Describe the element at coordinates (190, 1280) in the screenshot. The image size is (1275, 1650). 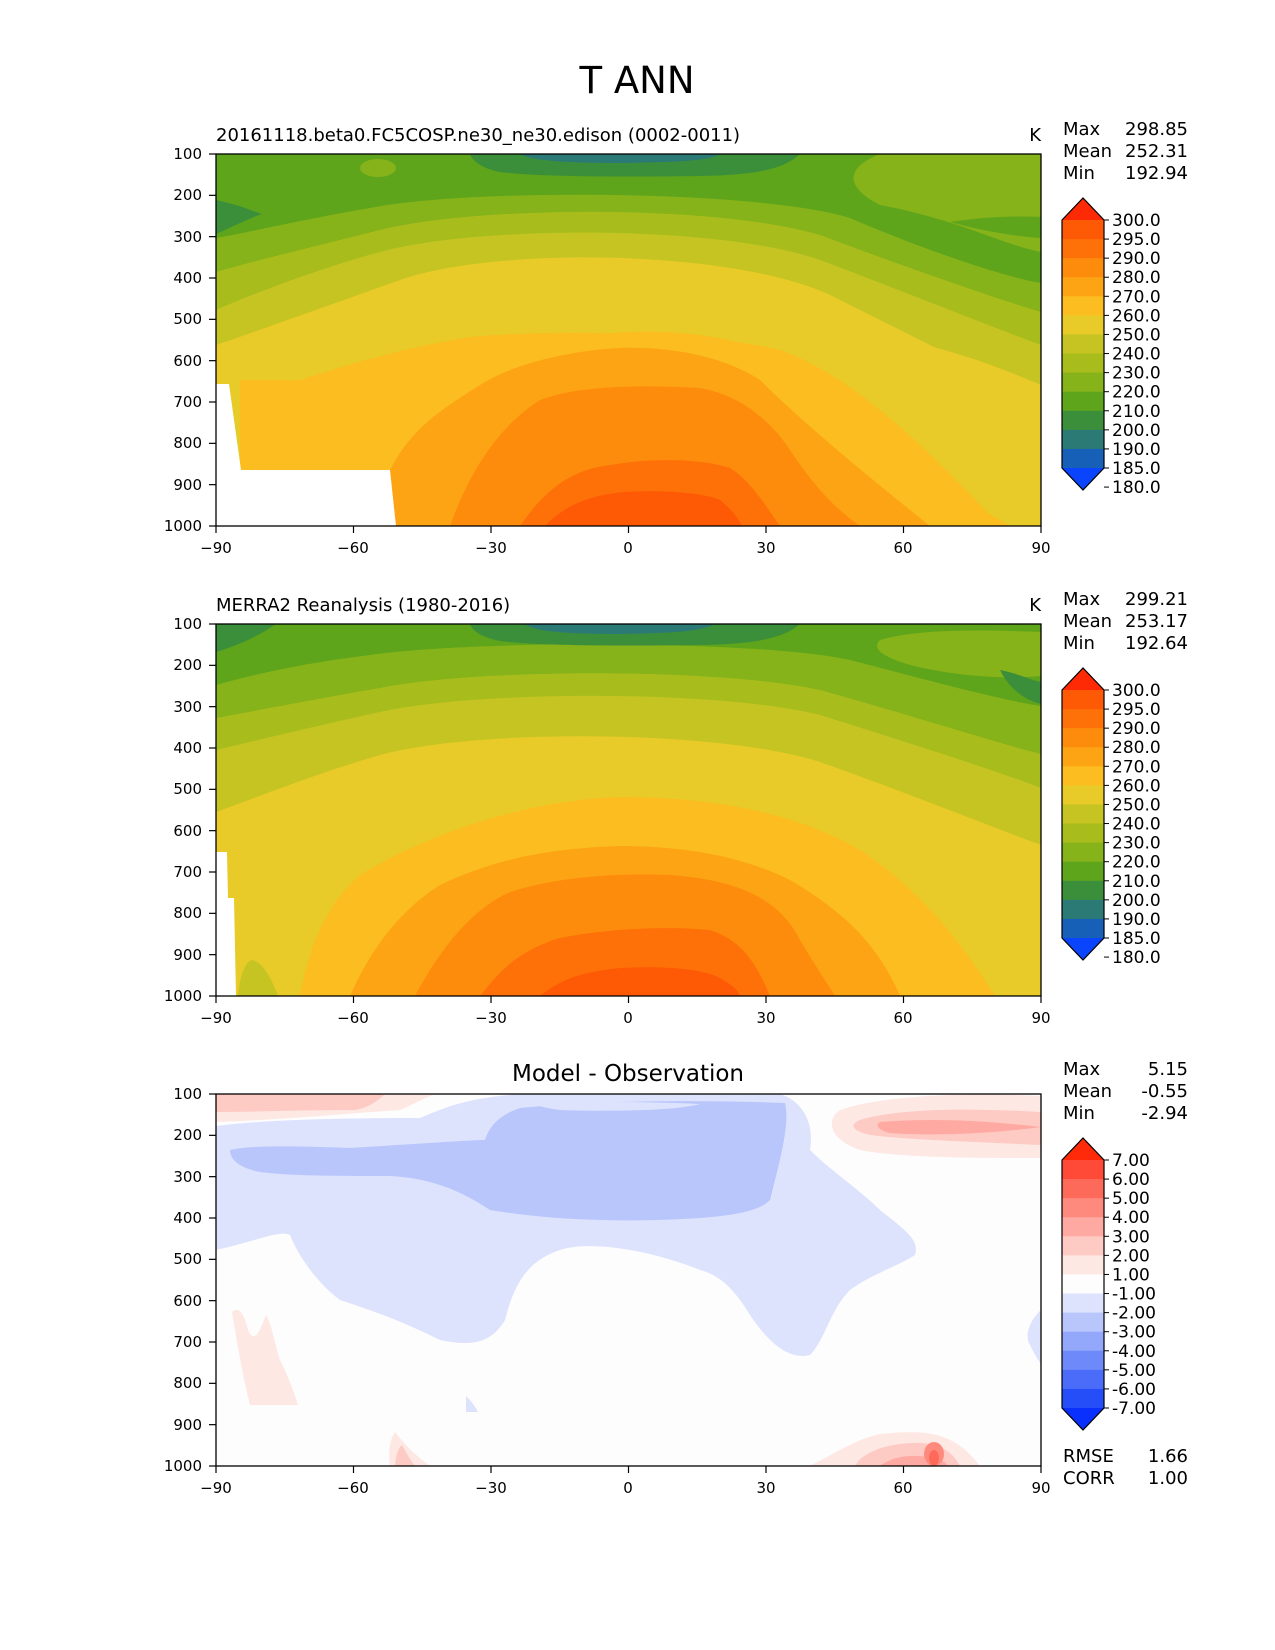
I see `y-axis-difference: 100 200 300 400 500 600 700 800 900 1000` at that location.